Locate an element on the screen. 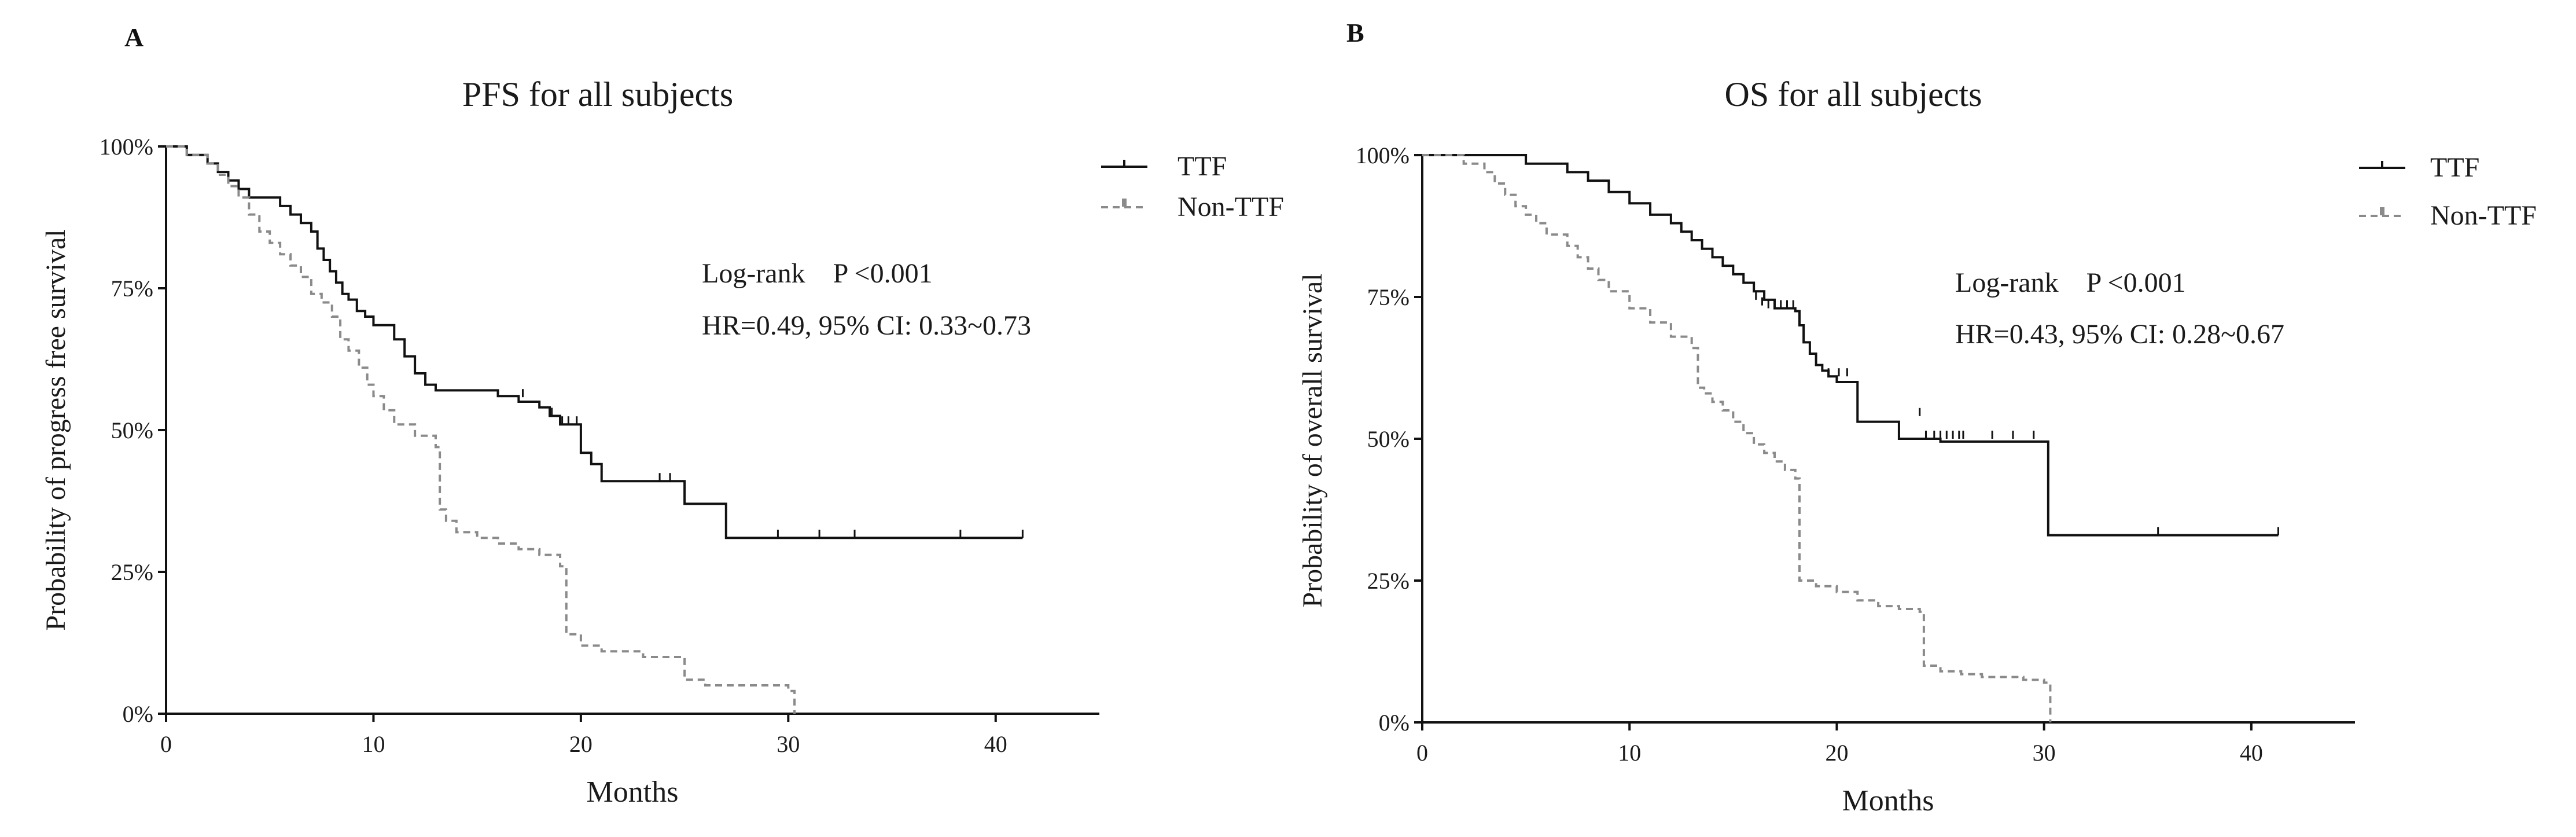 The width and height of the screenshot is (2576, 837). panel-b-x-tick-label: 10 is located at coordinates (1629, 753).